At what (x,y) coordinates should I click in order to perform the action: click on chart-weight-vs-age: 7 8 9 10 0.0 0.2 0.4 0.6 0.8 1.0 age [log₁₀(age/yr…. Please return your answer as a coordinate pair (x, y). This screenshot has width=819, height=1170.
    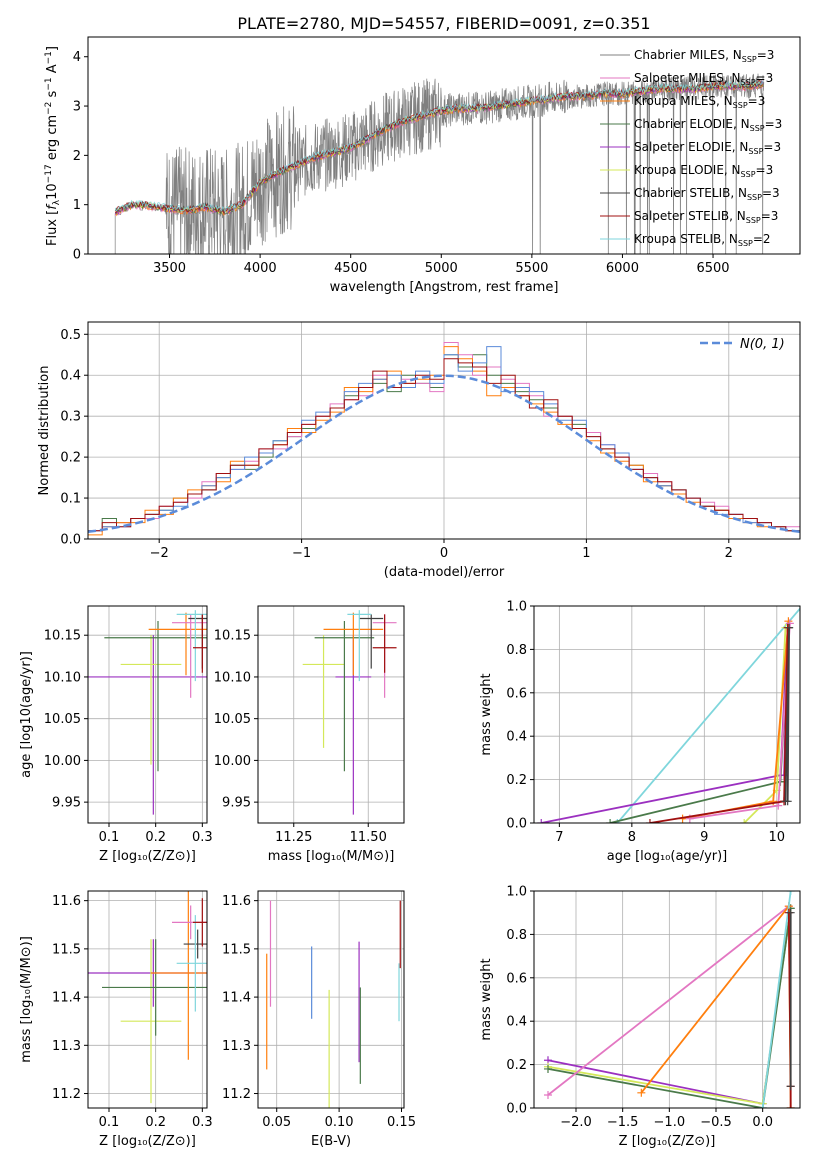
    Looking at the image, I should click on (640, 732).